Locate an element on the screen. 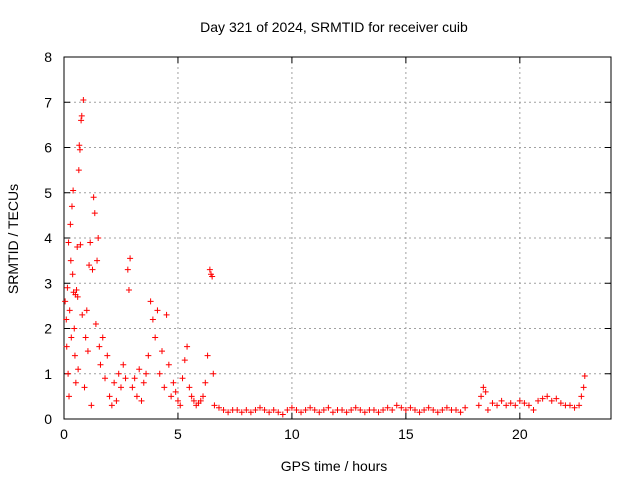 This screenshot has width=640, height=480. x-axis-label: GPS time / hours is located at coordinates (334, 466).